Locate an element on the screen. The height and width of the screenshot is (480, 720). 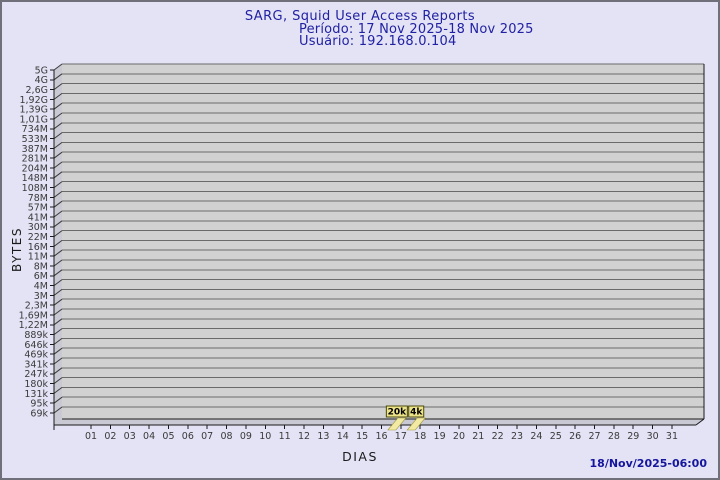
x-tick-label: 04 is located at coordinates (149, 436).